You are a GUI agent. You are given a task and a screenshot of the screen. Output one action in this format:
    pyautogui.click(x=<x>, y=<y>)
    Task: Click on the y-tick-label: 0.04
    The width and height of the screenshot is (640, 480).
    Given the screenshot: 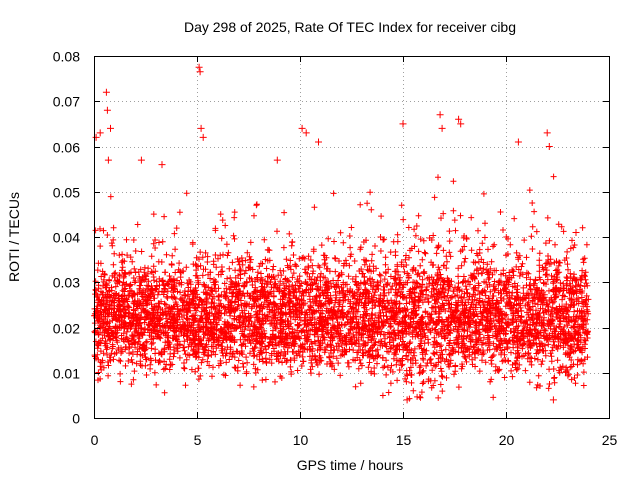 What is the action you would take?
    pyautogui.click(x=66, y=238)
    